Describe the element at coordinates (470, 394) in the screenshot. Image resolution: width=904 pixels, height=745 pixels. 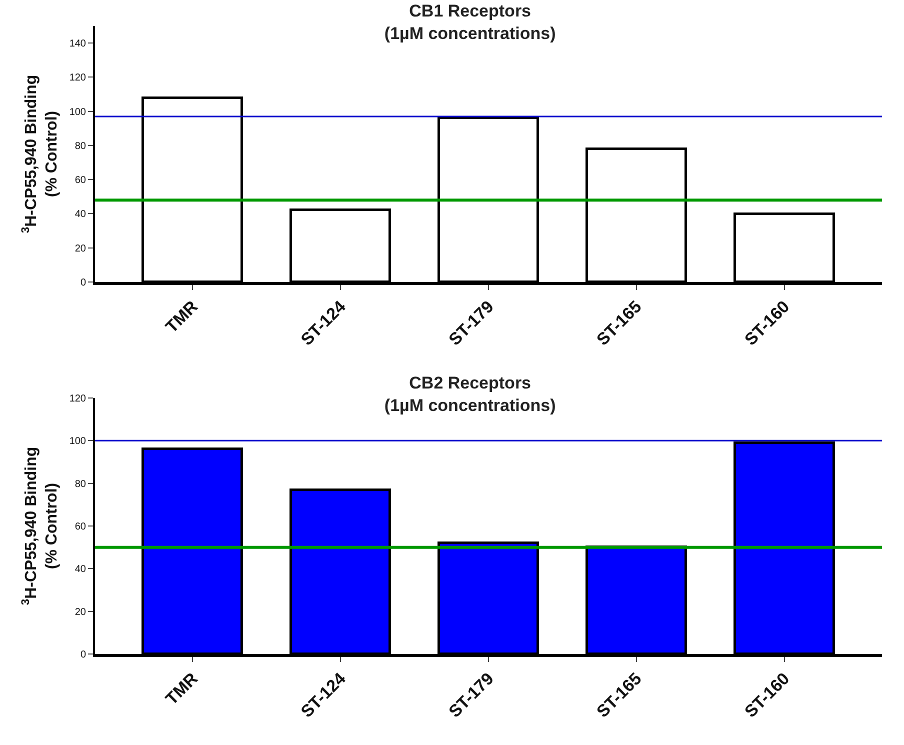
I see `chart-title: CB2 Receptors (1µM concentrations)` at that location.